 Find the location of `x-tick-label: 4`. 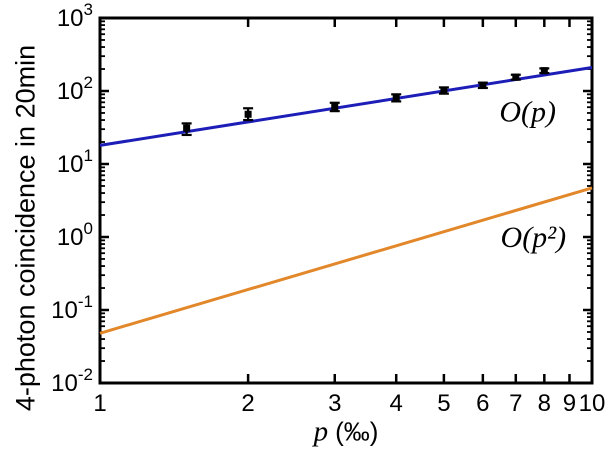

x-tick-label: 4 is located at coordinates (396, 403).